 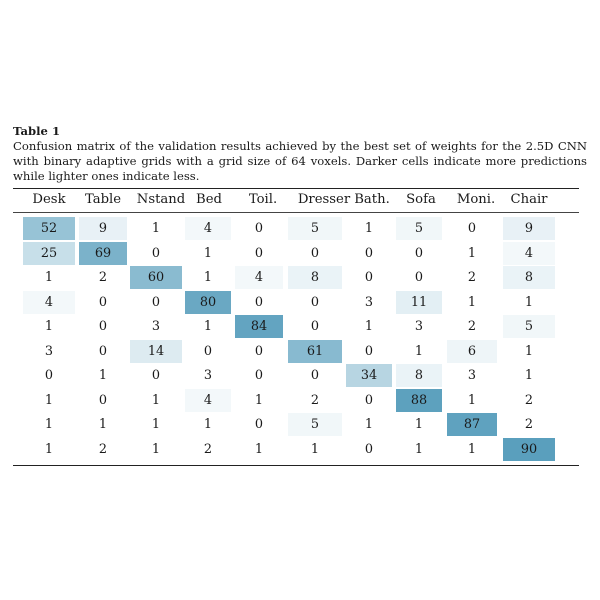 What do you see at coordinates (324, 199) in the screenshot?
I see `column-header-dresser: Dresser` at bounding box center [324, 199].